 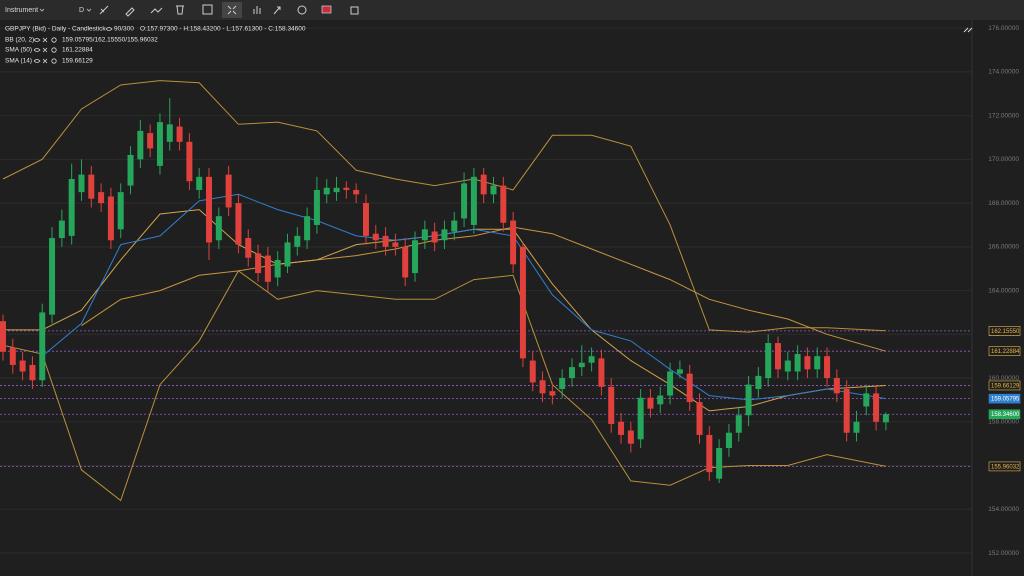 What do you see at coordinates (104, 10) in the screenshot?
I see `line-tool` at bounding box center [104, 10].